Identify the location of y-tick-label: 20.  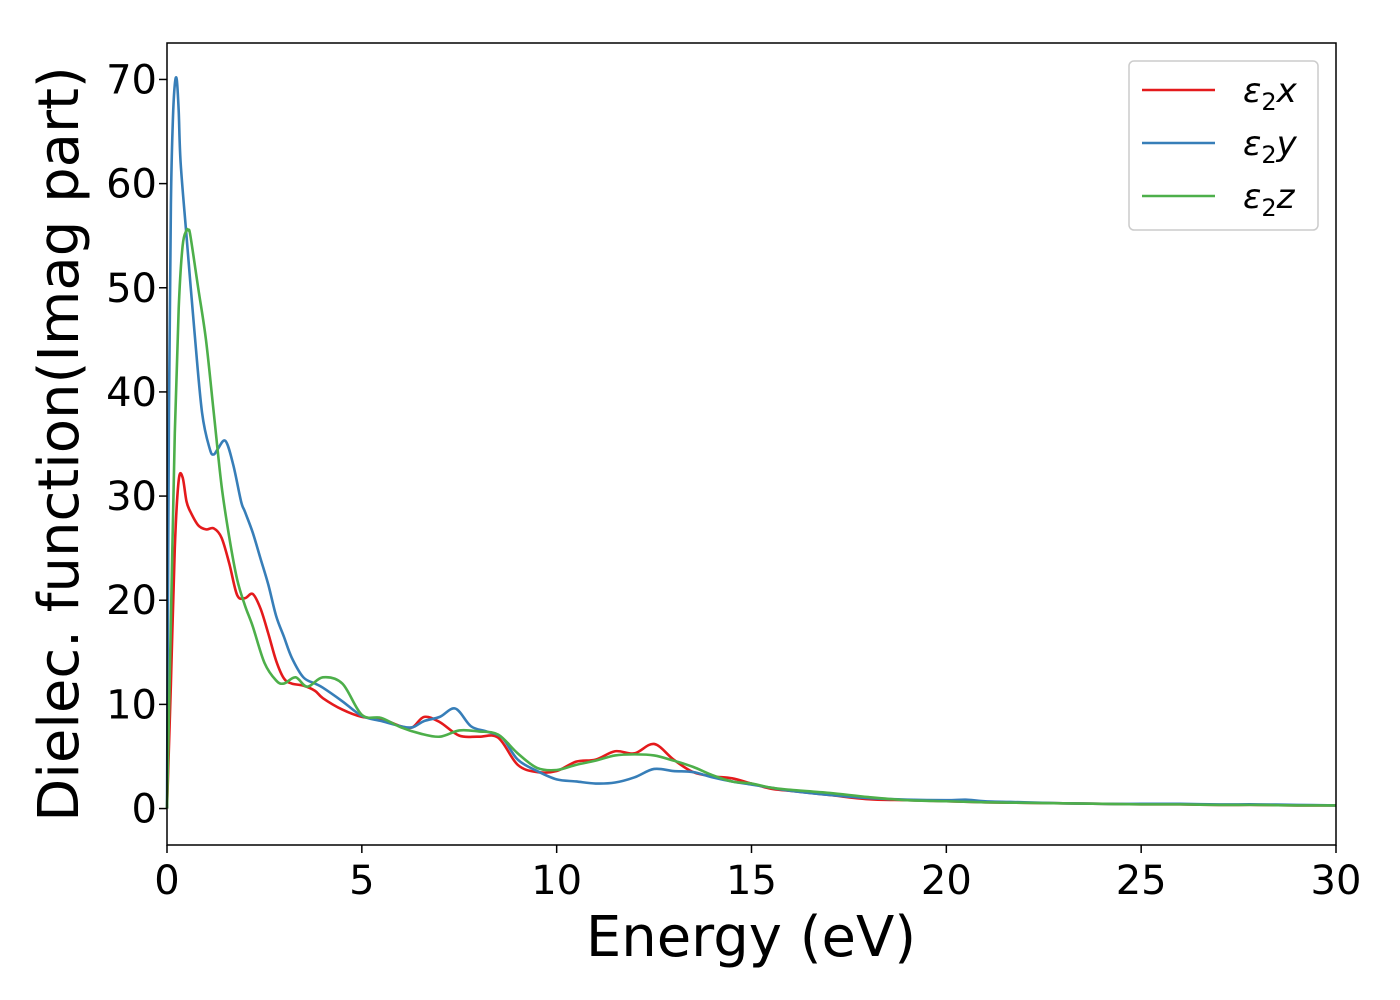
(131, 601).